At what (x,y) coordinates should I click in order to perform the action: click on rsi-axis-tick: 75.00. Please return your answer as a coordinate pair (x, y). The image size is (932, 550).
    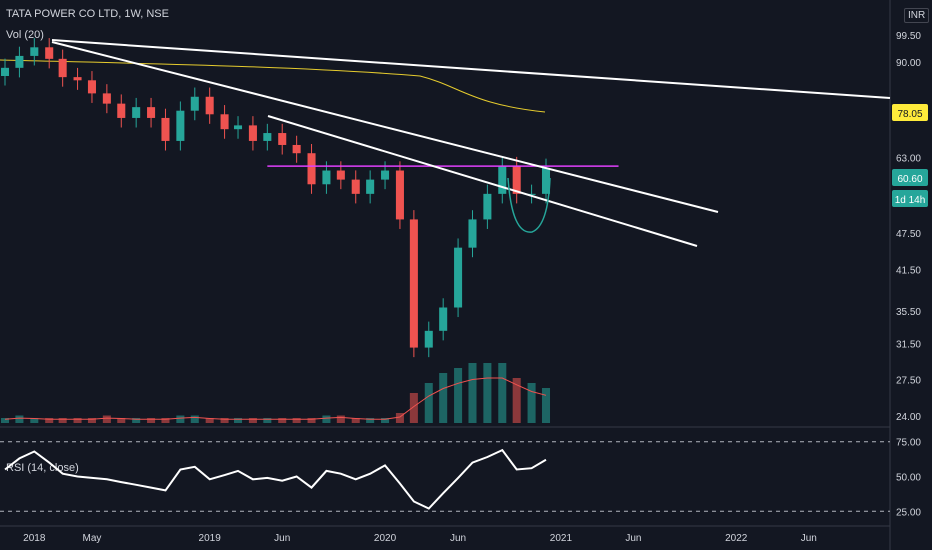
    Looking at the image, I should click on (908, 443).